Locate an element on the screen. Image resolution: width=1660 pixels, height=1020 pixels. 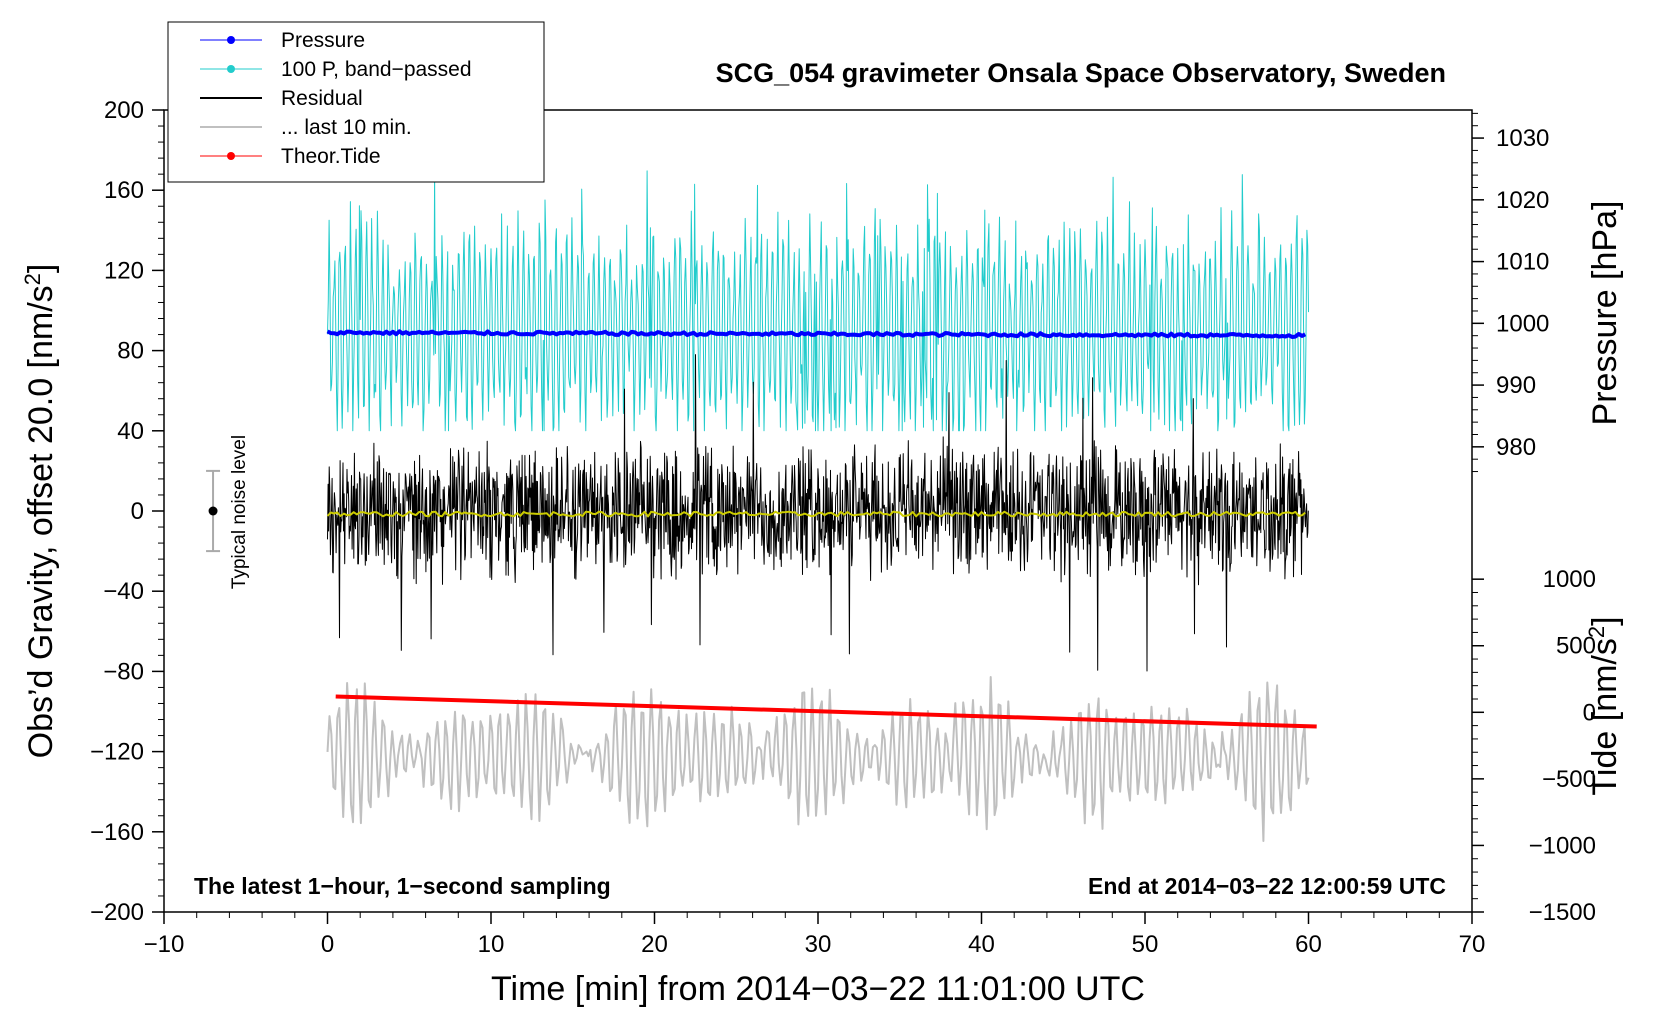
noise-level-label: Typical noise level is located at coordinates (239, 512).